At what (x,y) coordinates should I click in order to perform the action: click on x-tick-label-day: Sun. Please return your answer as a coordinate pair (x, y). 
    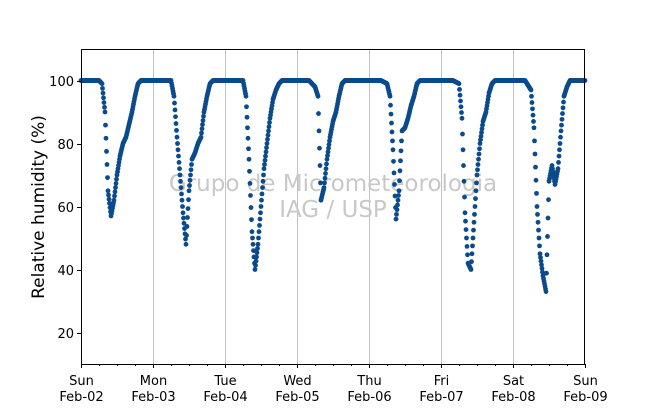
    Looking at the image, I should click on (585, 381).